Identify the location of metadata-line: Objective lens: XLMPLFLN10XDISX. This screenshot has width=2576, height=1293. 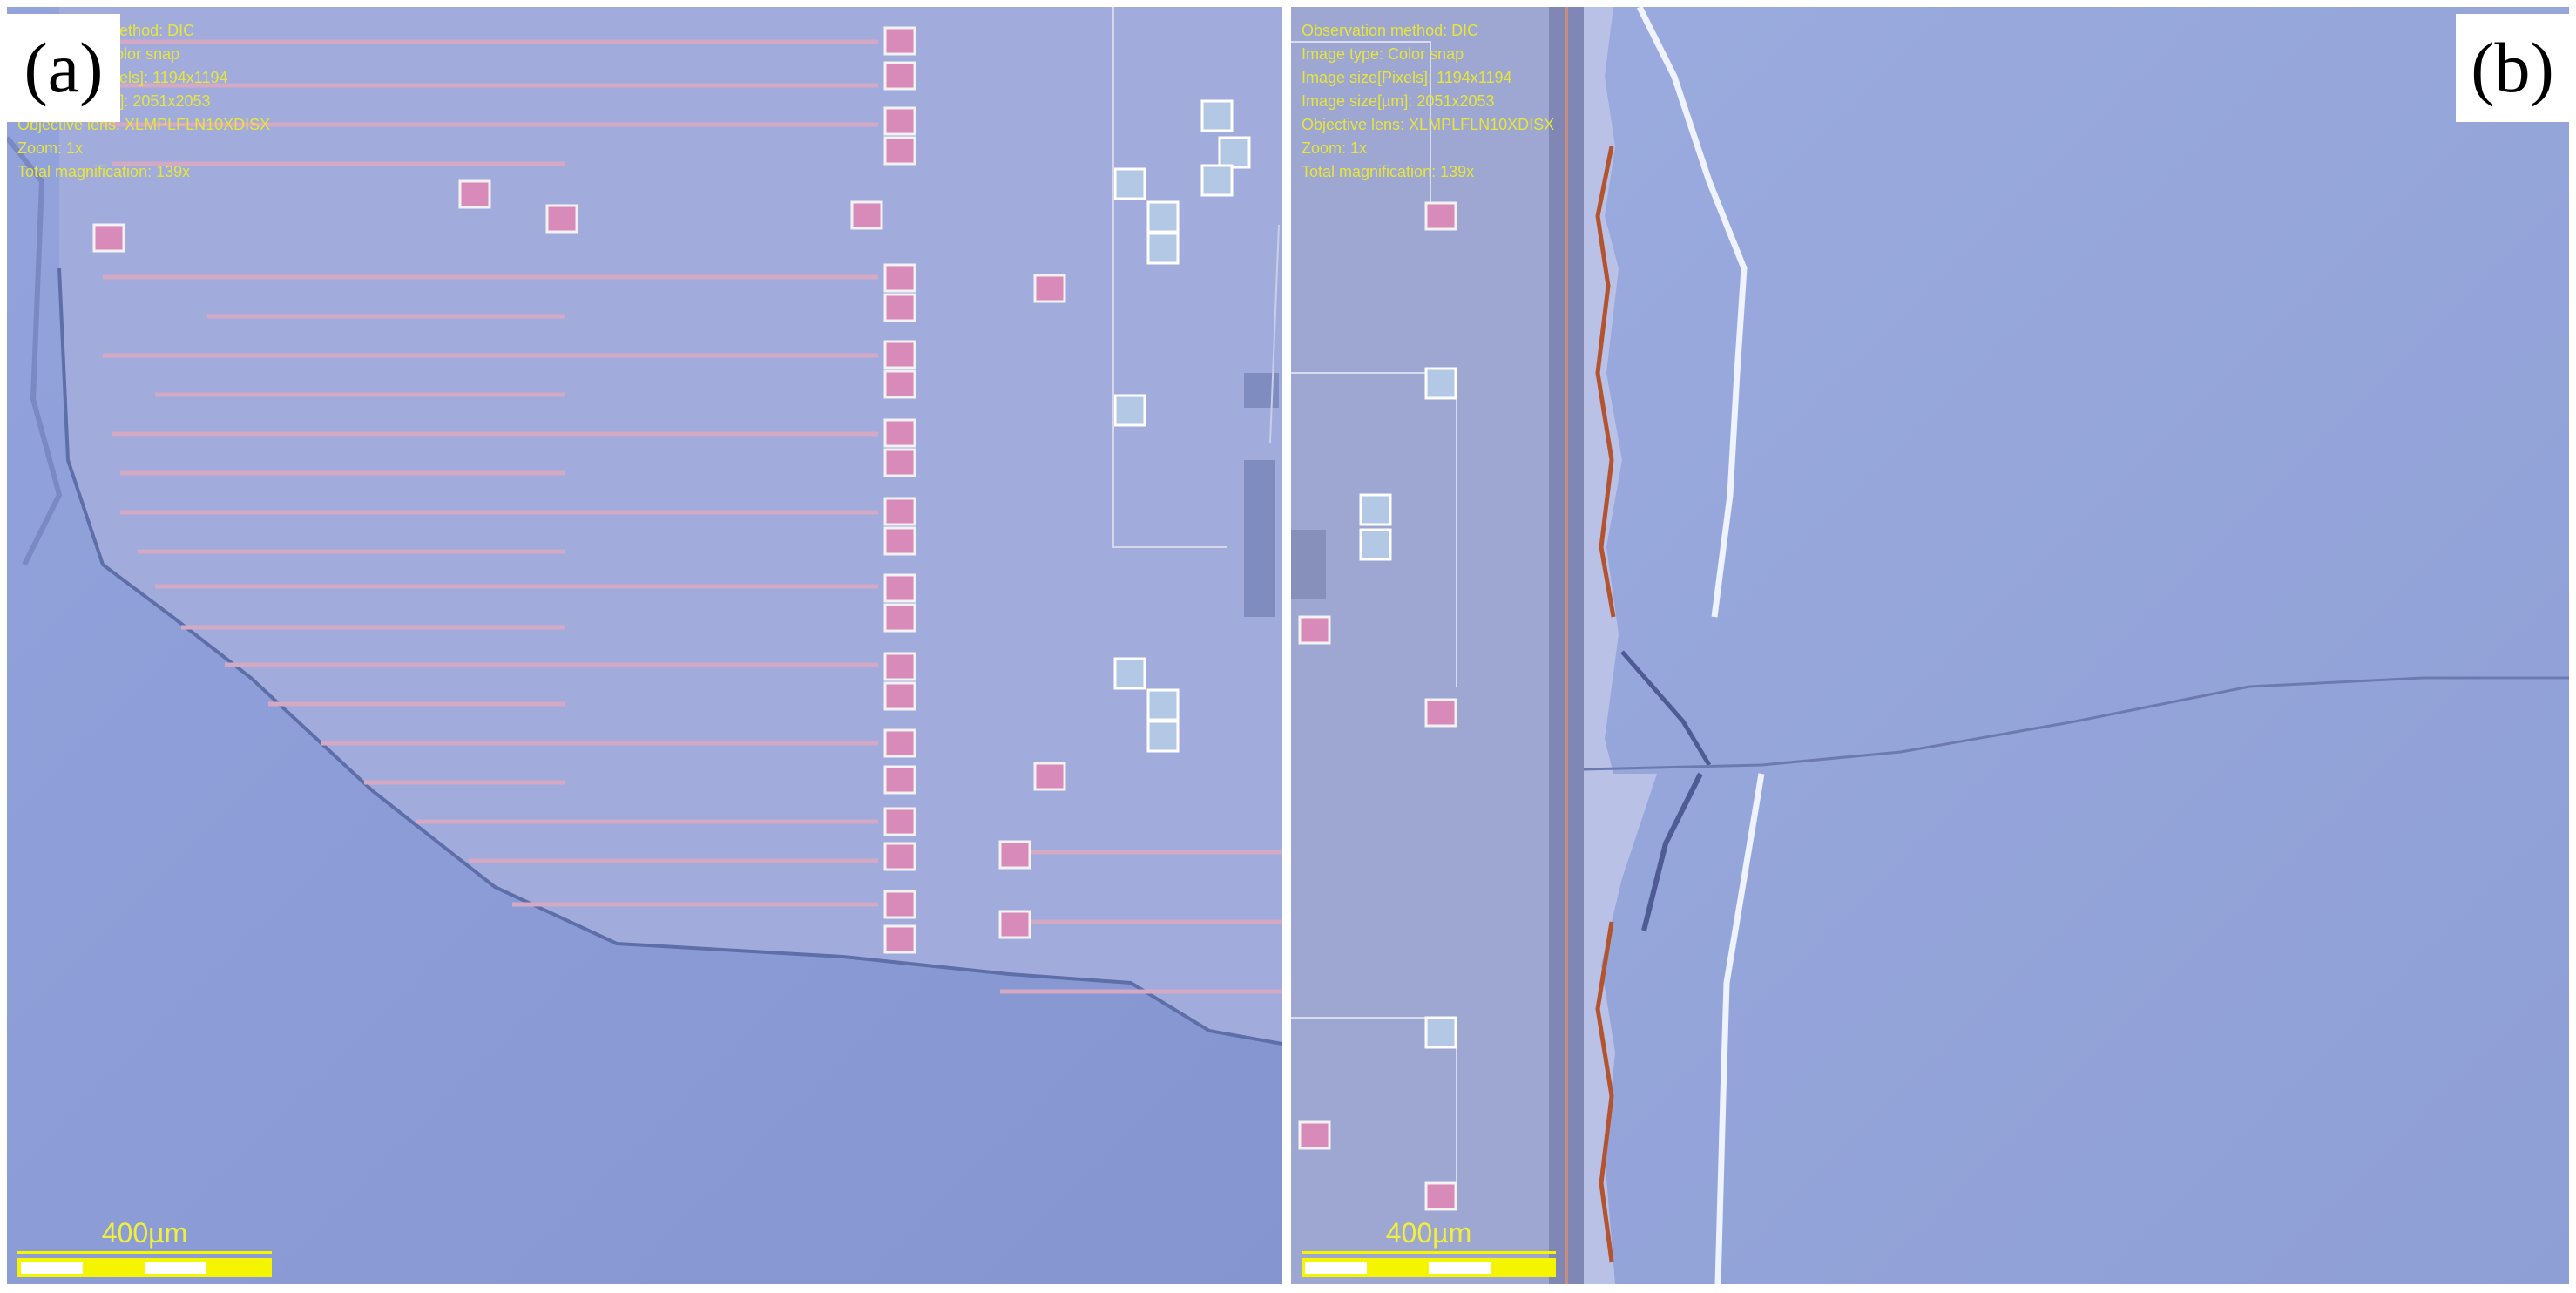
(1428, 124).